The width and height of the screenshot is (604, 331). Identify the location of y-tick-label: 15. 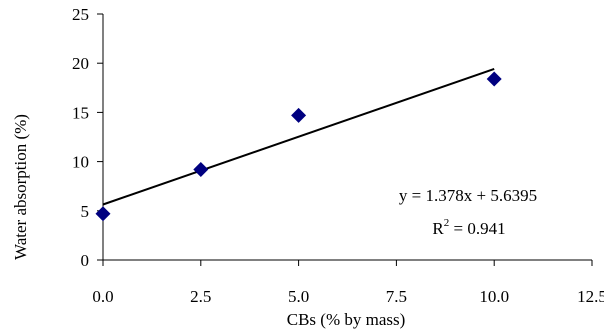
(80, 112).